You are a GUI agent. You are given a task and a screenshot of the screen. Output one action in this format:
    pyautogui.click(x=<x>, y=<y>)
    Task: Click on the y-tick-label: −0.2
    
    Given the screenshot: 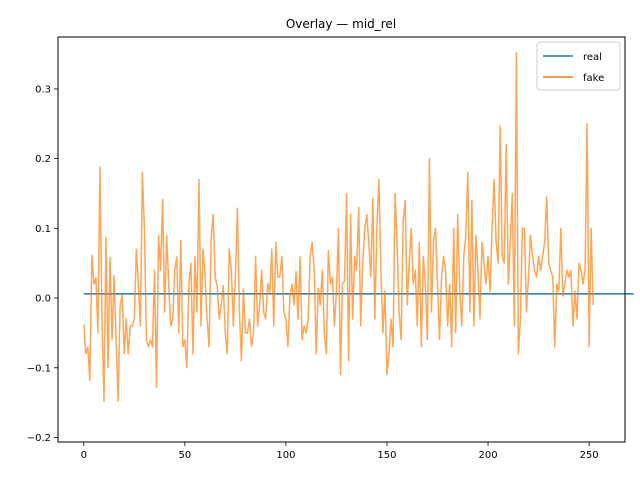 What is the action you would take?
    pyautogui.click(x=39, y=438)
    